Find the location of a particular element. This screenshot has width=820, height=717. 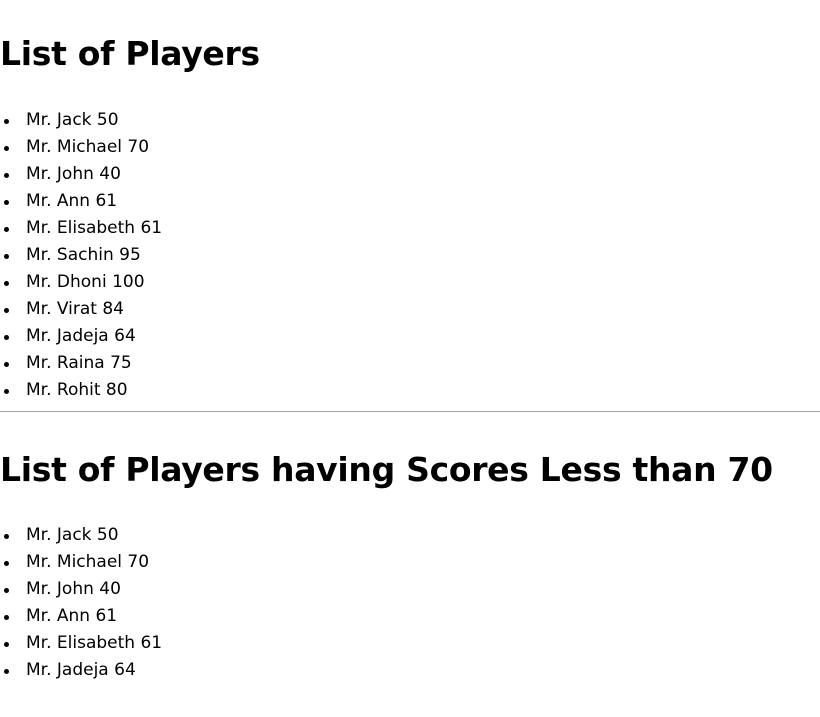

player-entry: Mr. Rohit 80 is located at coordinates (77, 390).